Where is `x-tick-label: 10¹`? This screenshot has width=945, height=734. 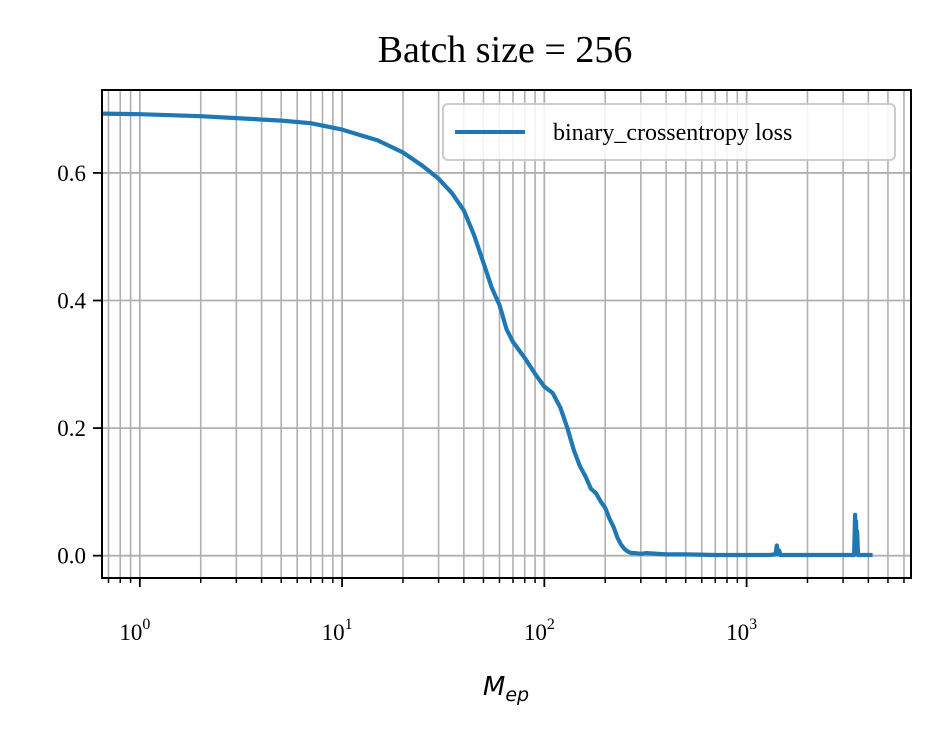
x-tick-label: 10¹ is located at coordinates (337, 630).